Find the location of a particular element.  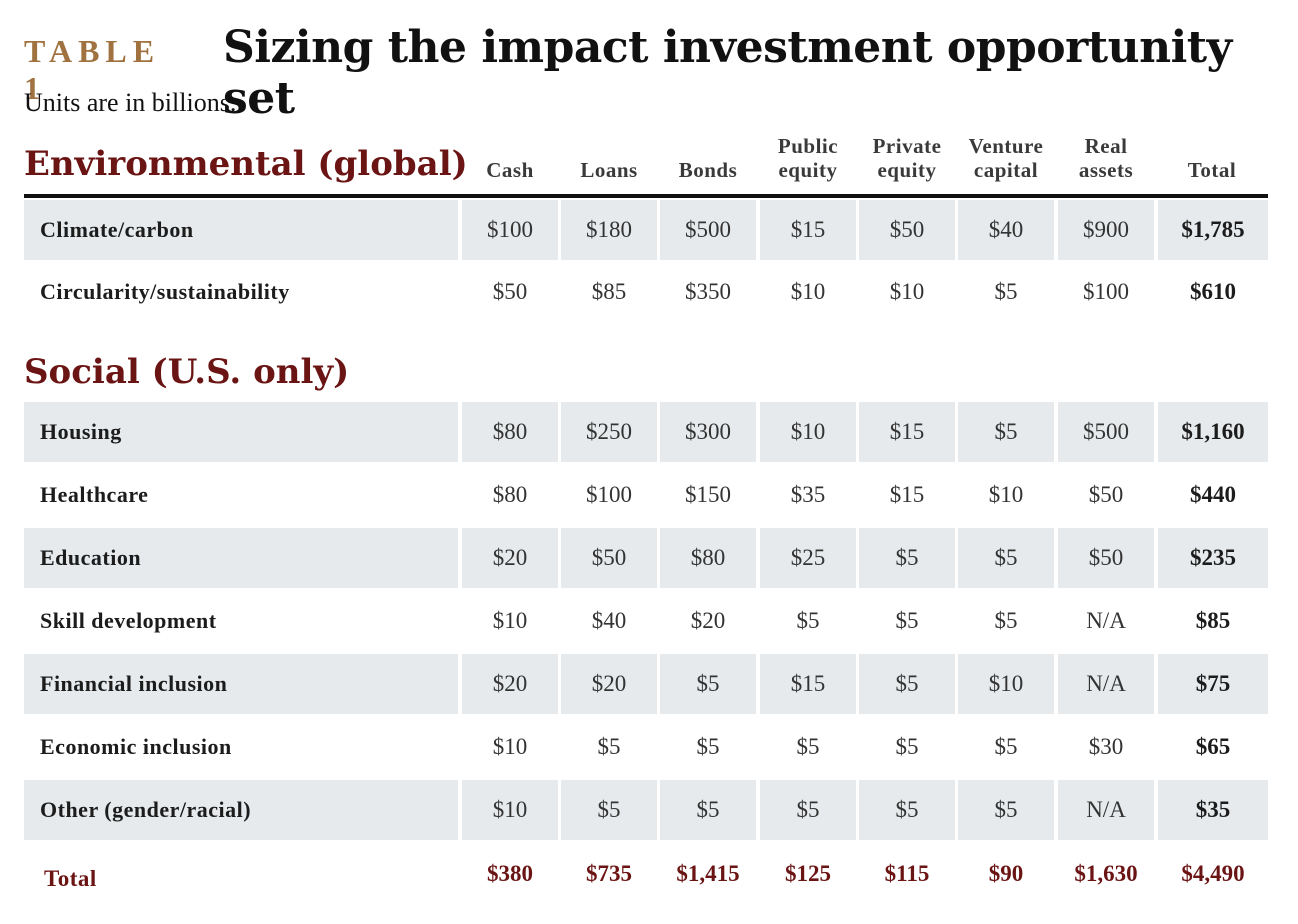

column-header-cash: Cash is located at coordinates (510, 170).